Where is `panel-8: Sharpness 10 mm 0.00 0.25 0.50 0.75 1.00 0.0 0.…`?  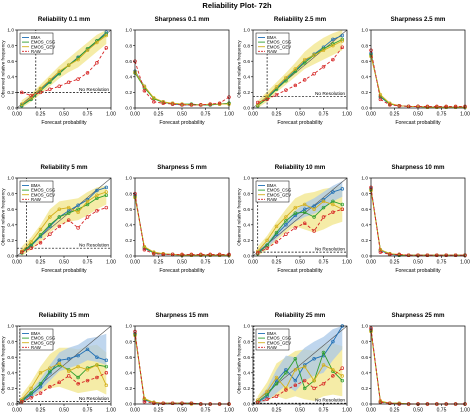
panel-8: Sharpness 10 mm 0.00 0.25 0.50 0.75 1.00 0.0 0.… is located at coordinates (415, 219).